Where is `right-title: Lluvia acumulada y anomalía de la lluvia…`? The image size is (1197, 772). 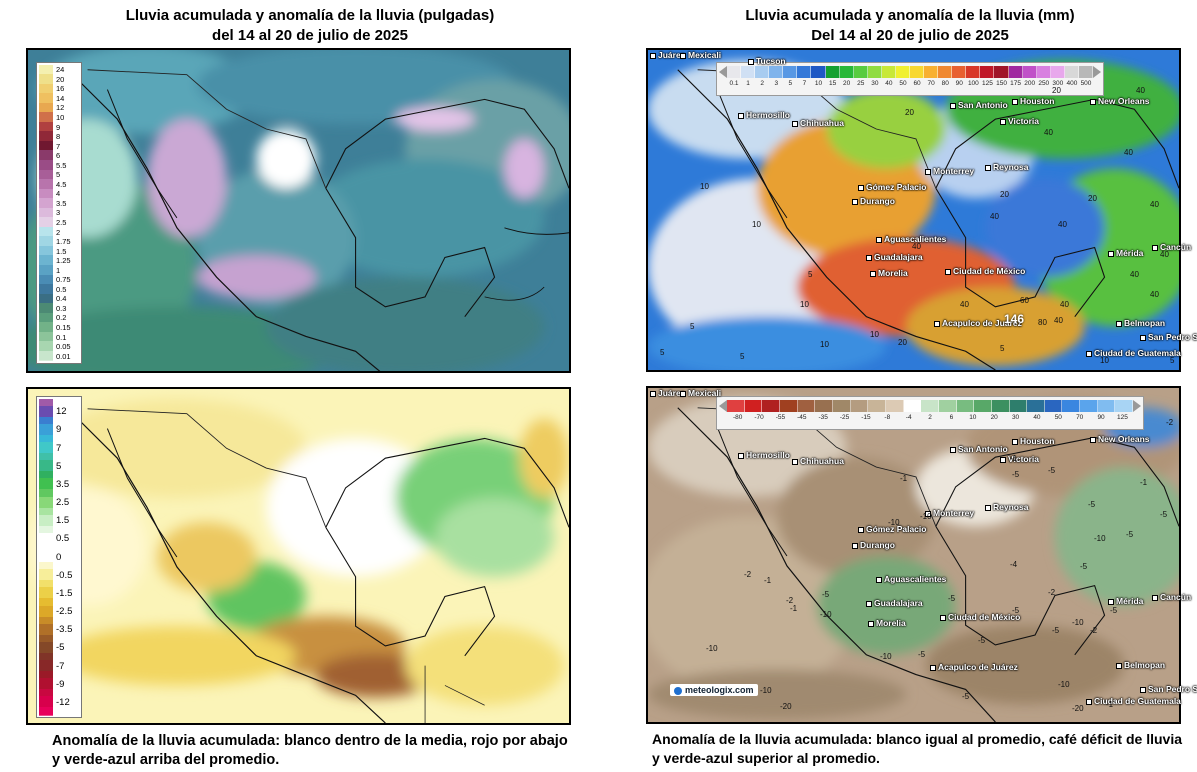
right-title: Lluvia acumulada y anomalía de la lluvia… is located at coordinates (910, 26).